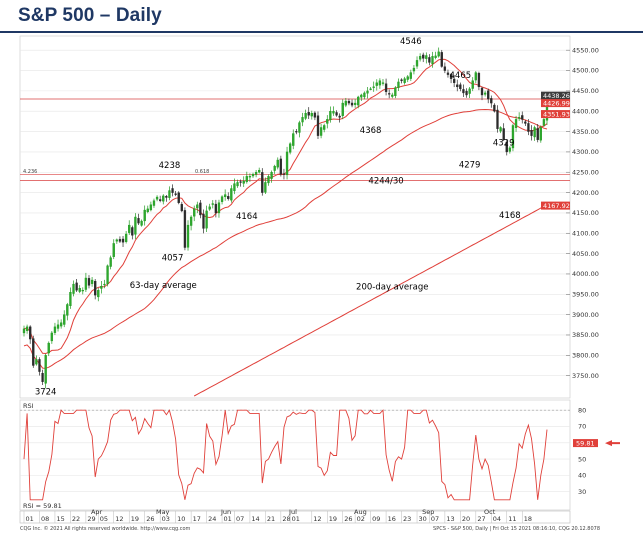  What do you see at coordinates (30, 519) in the screenshot?
I see `day-label: 01` at bounding box center [30, 519].